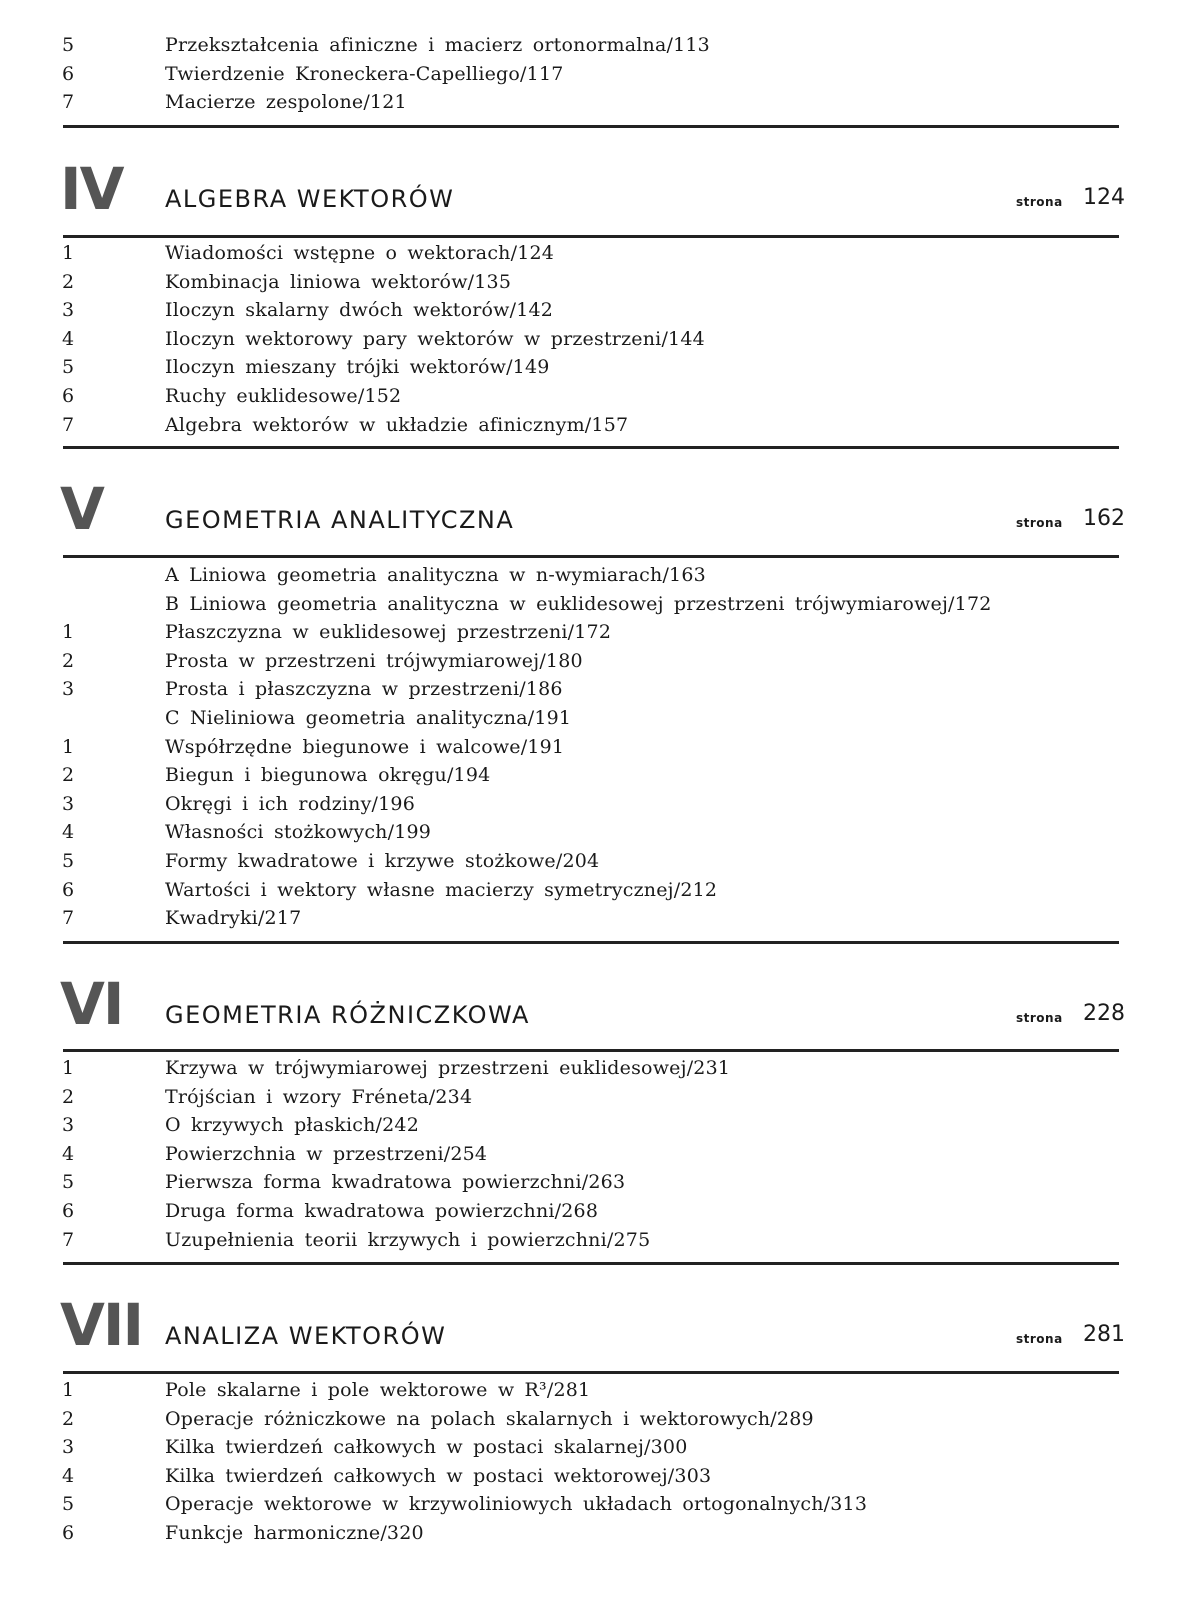  I want to click on toc-entry: 7 Kwadryki/217, so click(602, 918).